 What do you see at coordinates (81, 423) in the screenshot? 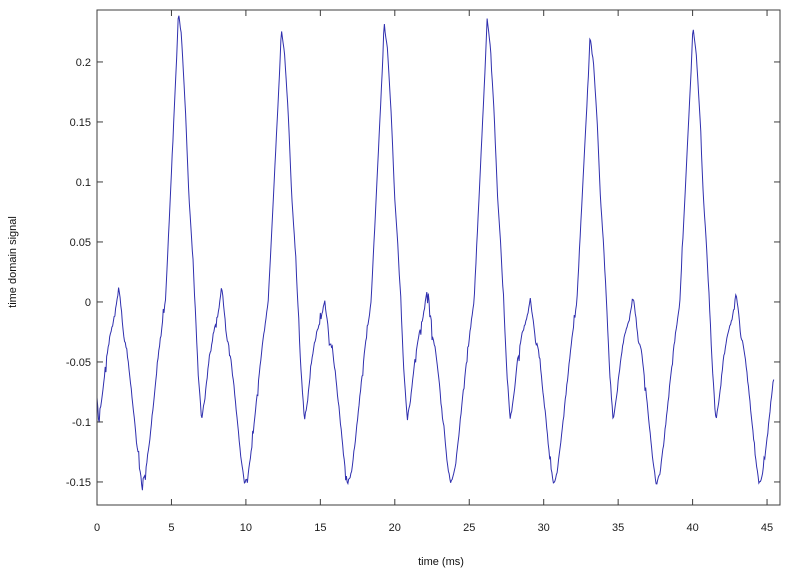
I see `y-tick-label: -0.1` at bounding box center [81, 423].